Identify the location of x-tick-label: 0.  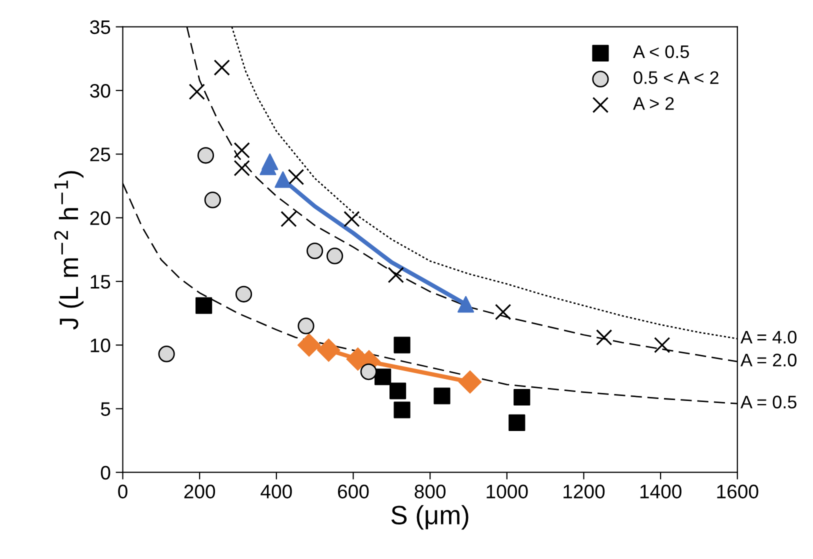
(123, 491).